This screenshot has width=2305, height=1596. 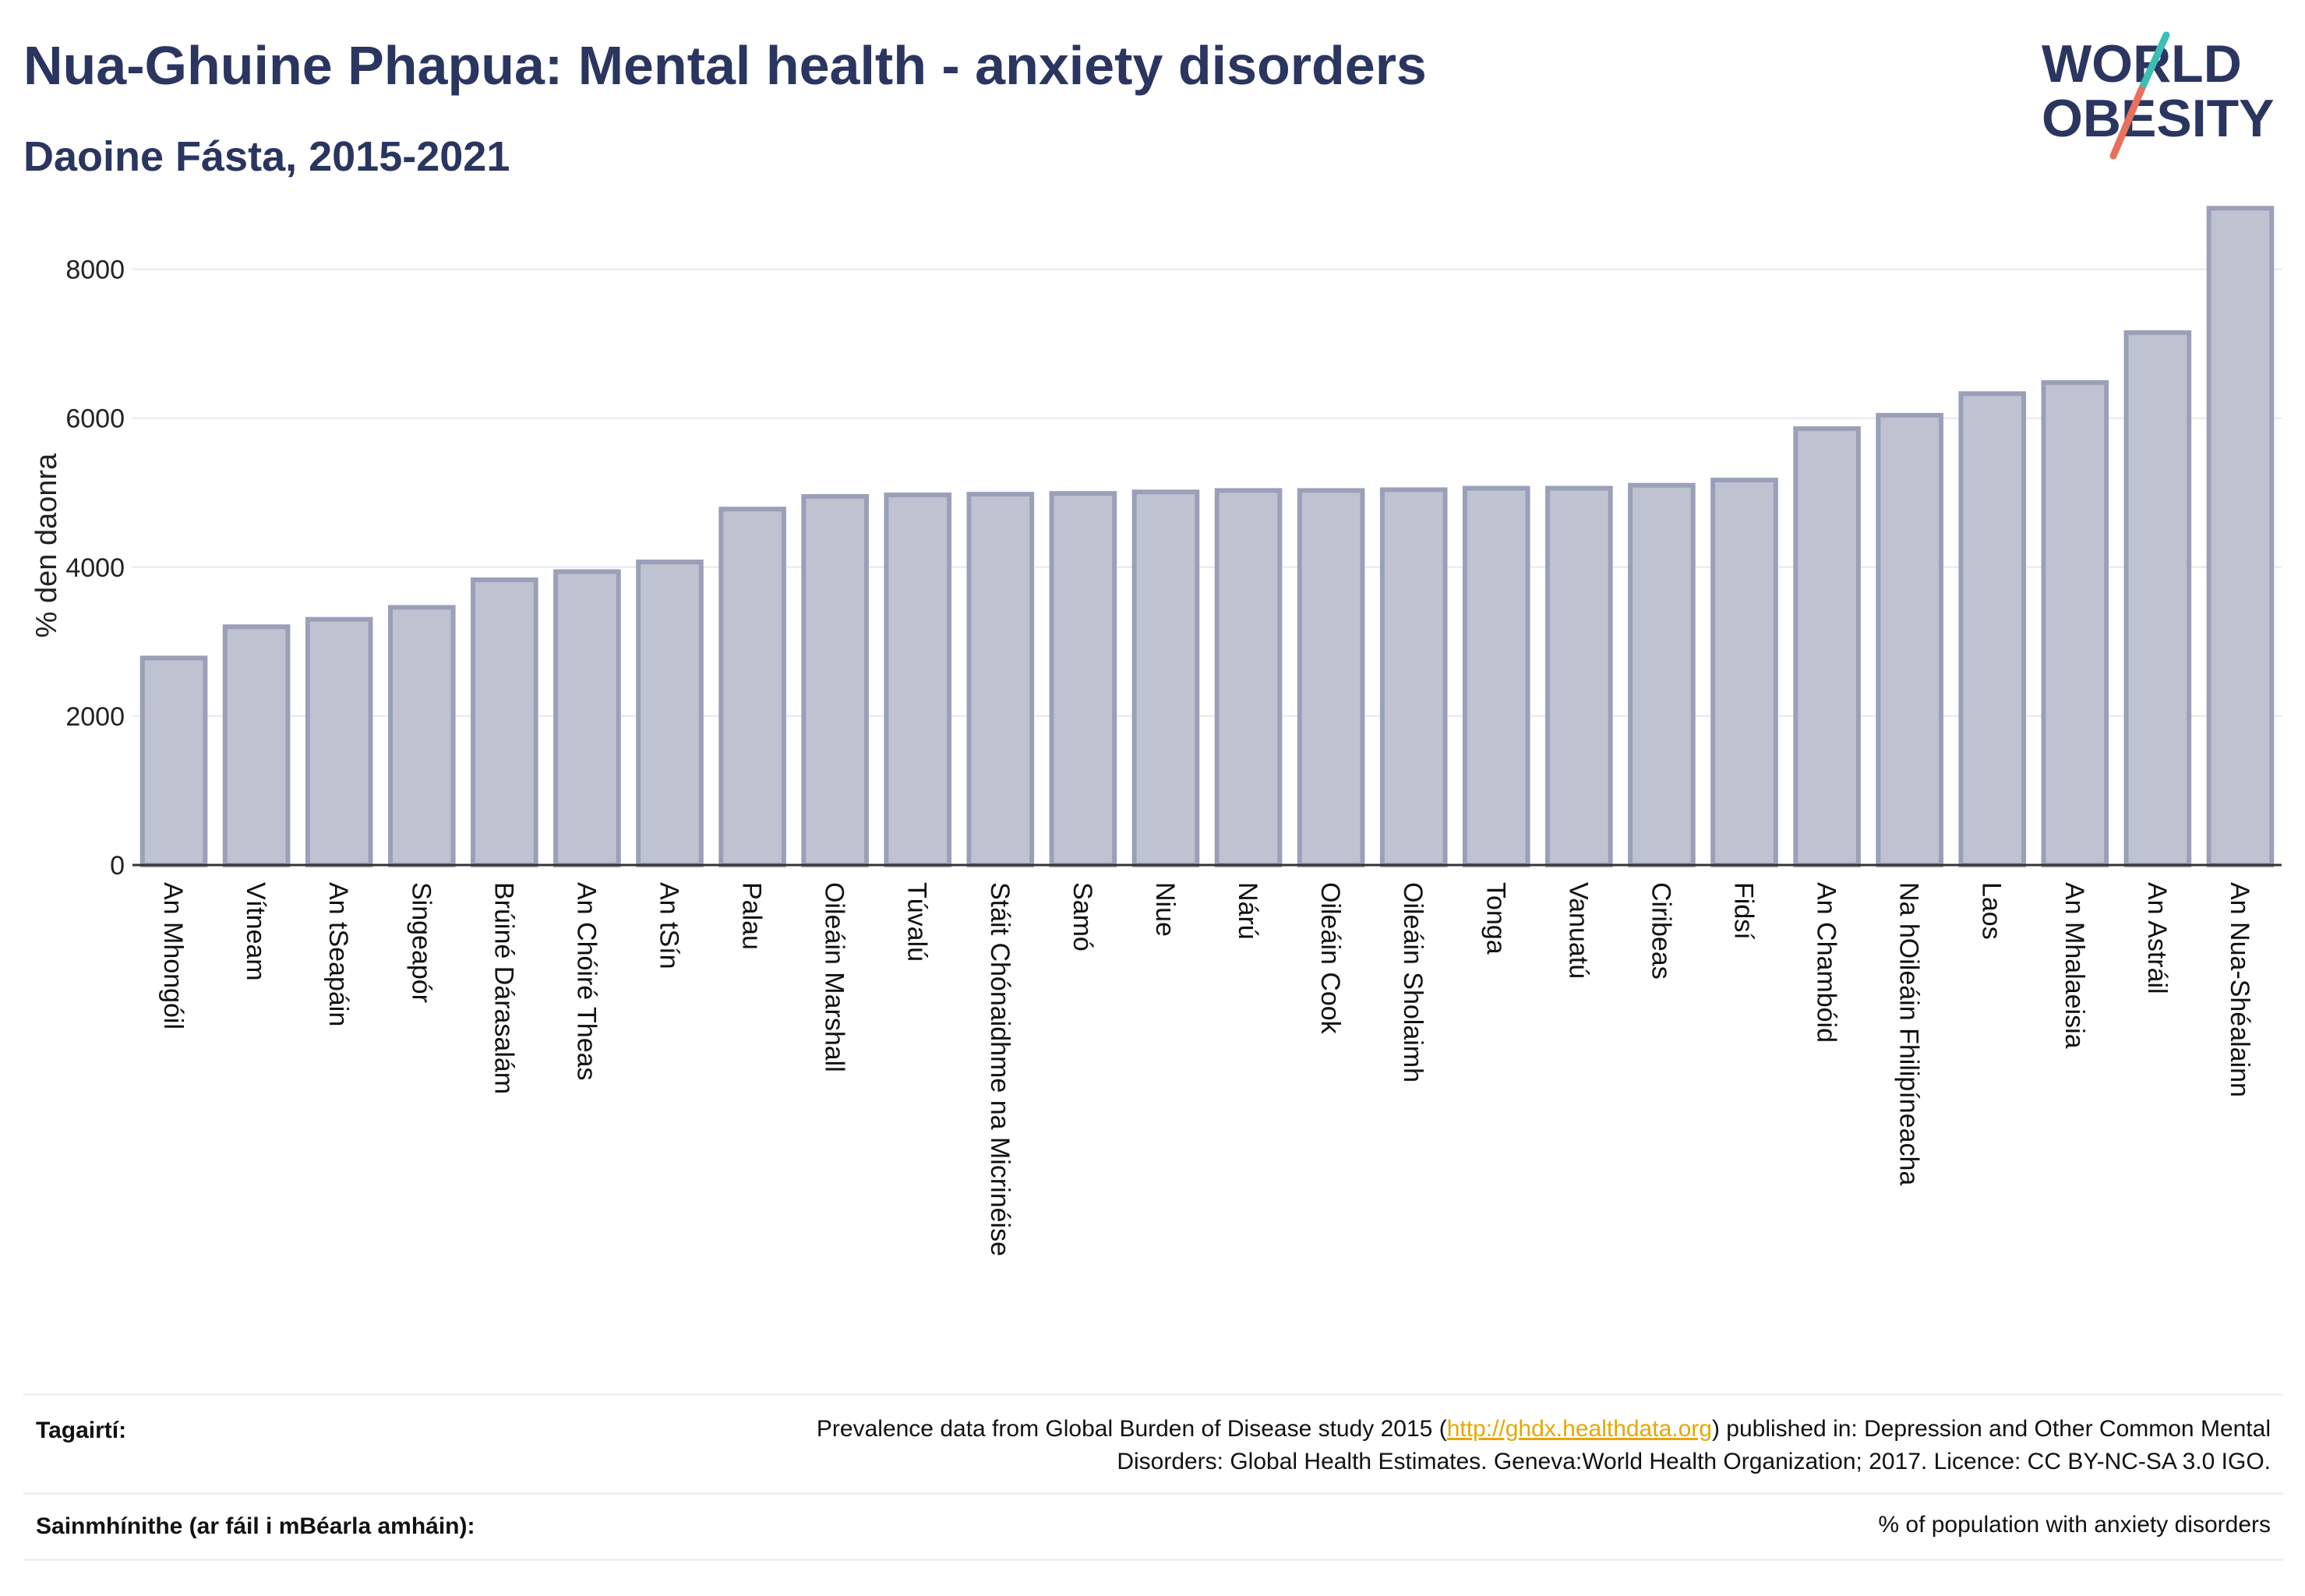 I want to click on x-tick-label: Vanuatú, so click(x=1578, y=930).